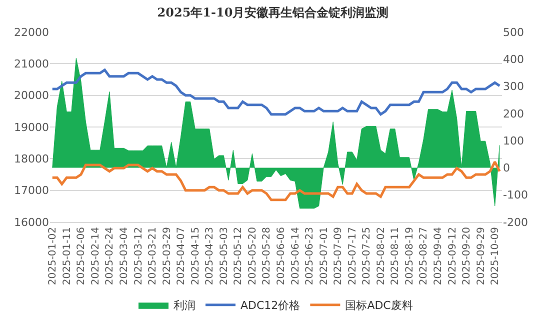  I want to click on y2-tick-label: 500, so click(513, 32).